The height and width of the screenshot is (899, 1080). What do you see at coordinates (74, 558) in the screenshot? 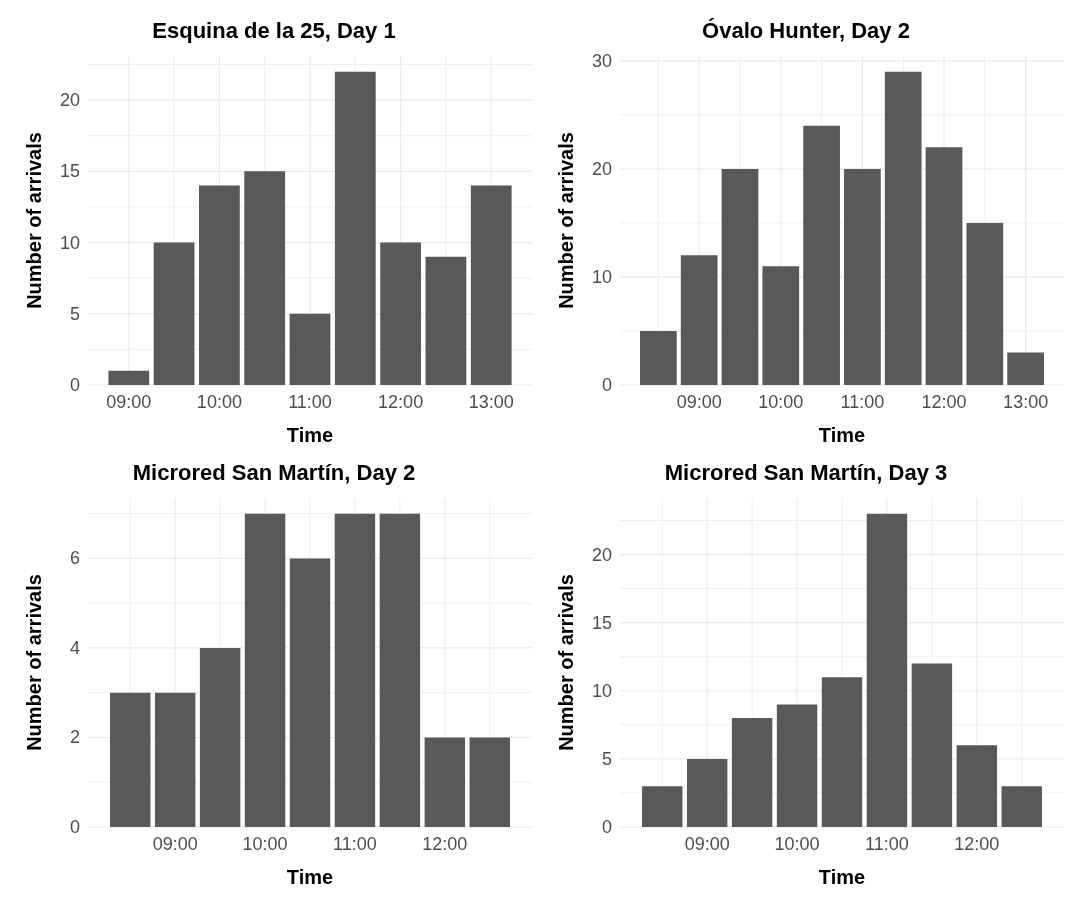
I see `y-tick-label: 6` at bounding box center [74, 558].